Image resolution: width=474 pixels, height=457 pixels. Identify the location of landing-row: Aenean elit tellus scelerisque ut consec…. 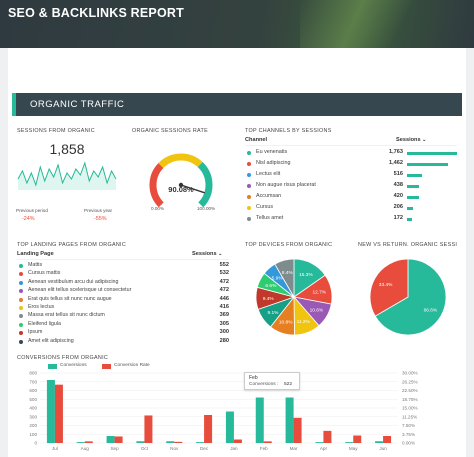
(125, 291).